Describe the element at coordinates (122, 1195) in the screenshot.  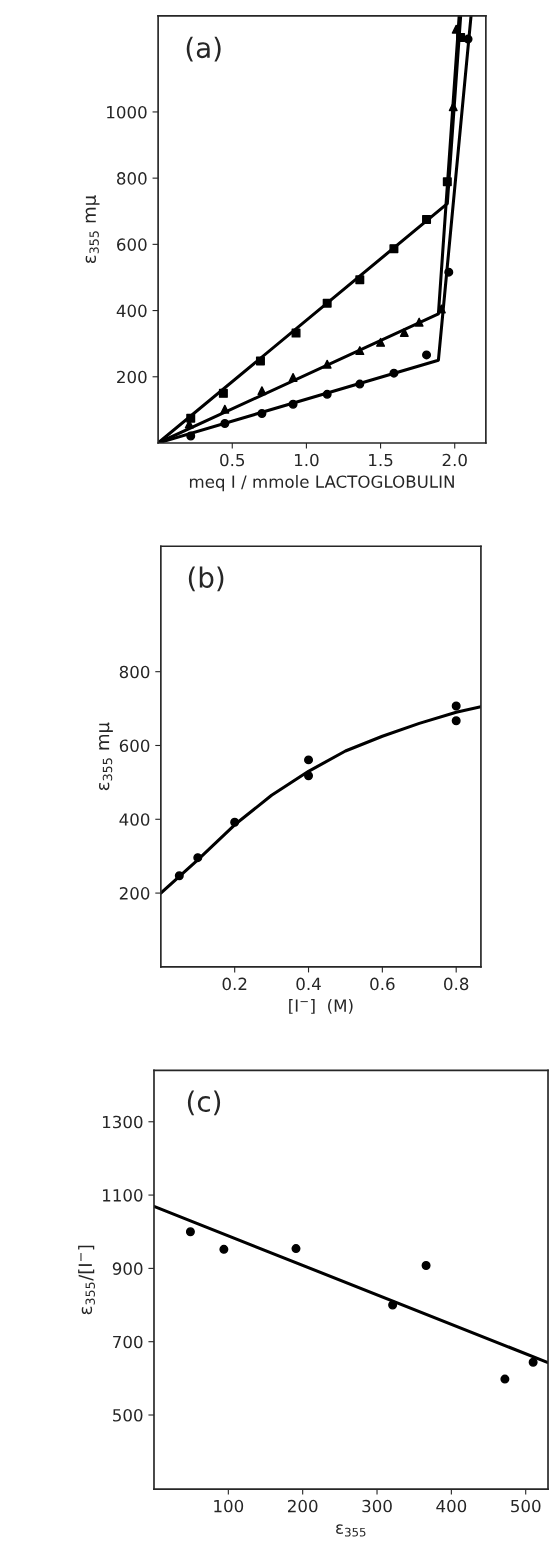
I see `y-tick-label: 1100` at that location.